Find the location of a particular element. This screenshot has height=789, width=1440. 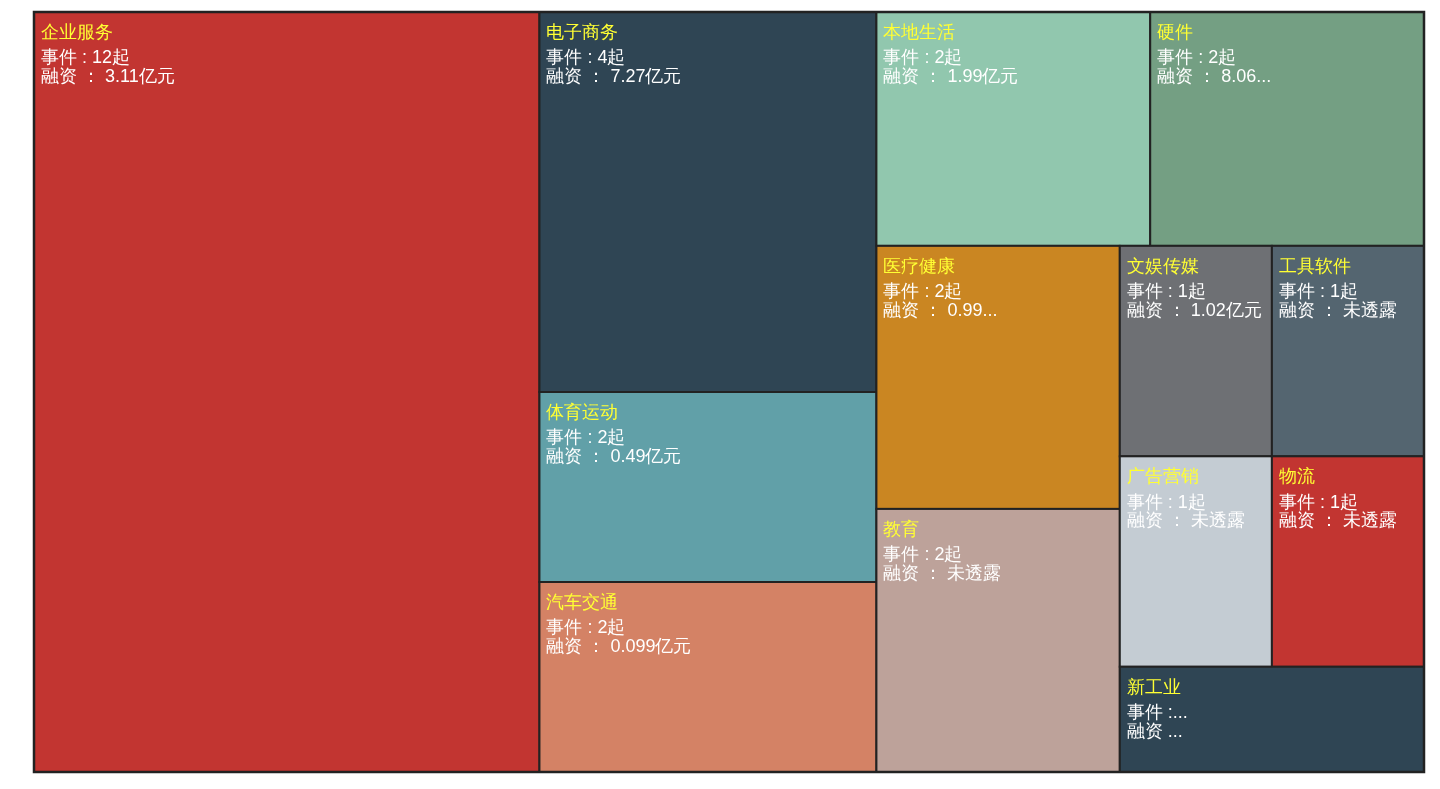

category-label: 硬件 is located at coordinates (1175, 32).